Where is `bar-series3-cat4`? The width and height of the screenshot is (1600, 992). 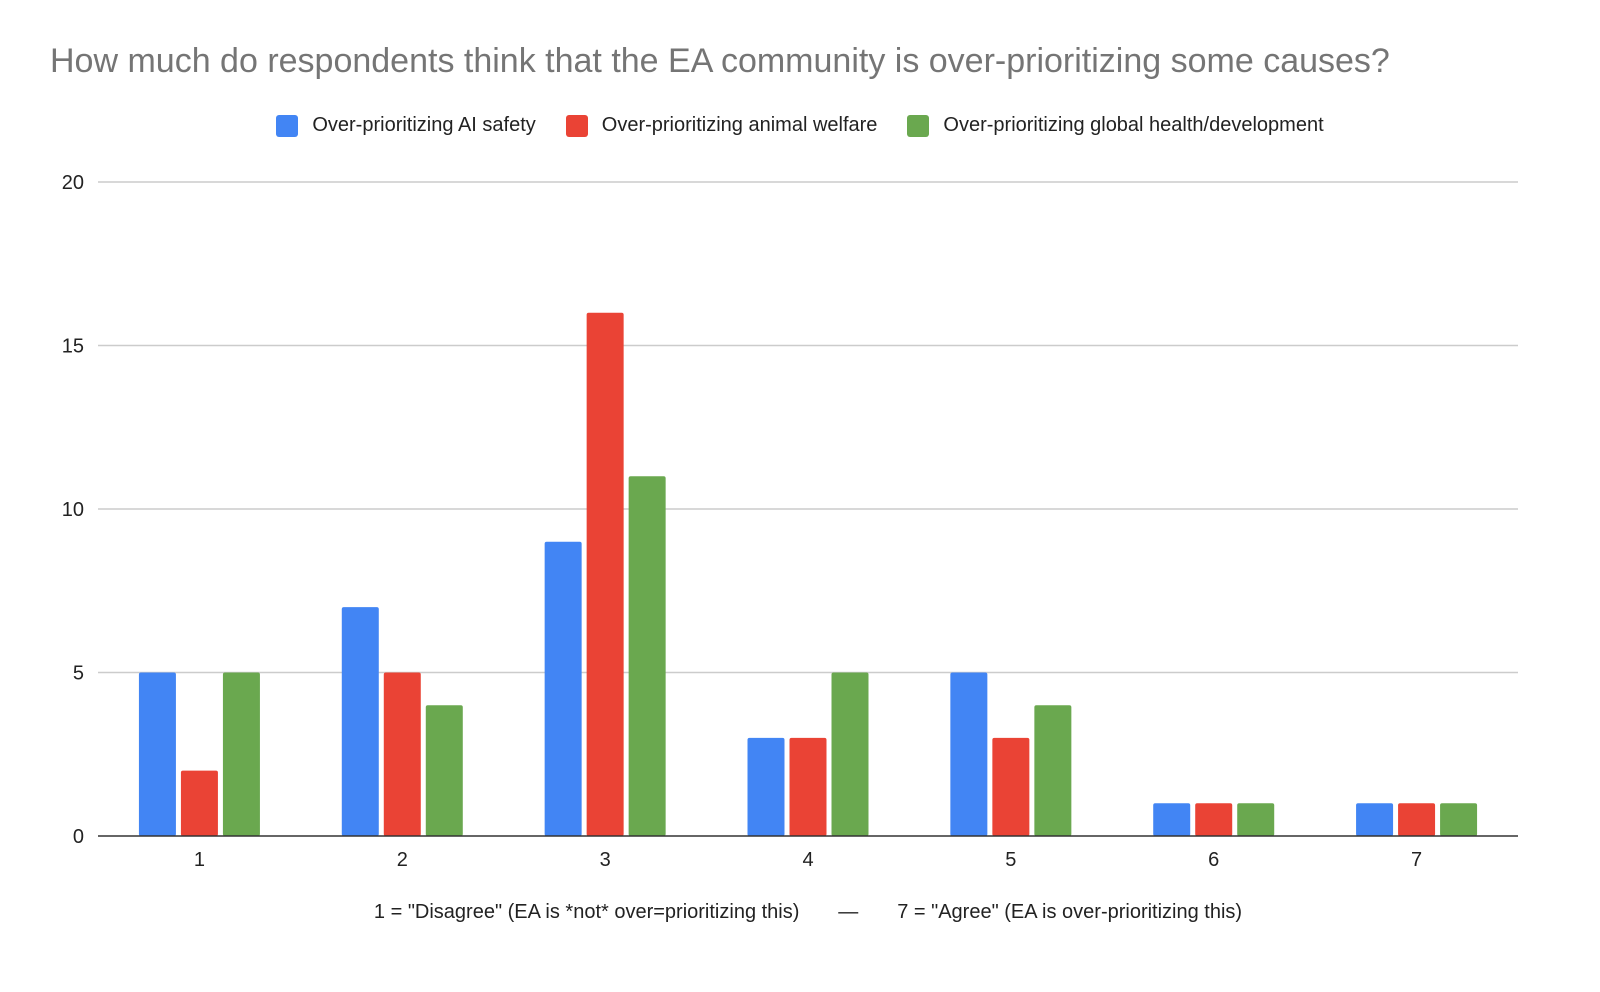 bar-series3-cat4 is located at coordinates (850, 754).